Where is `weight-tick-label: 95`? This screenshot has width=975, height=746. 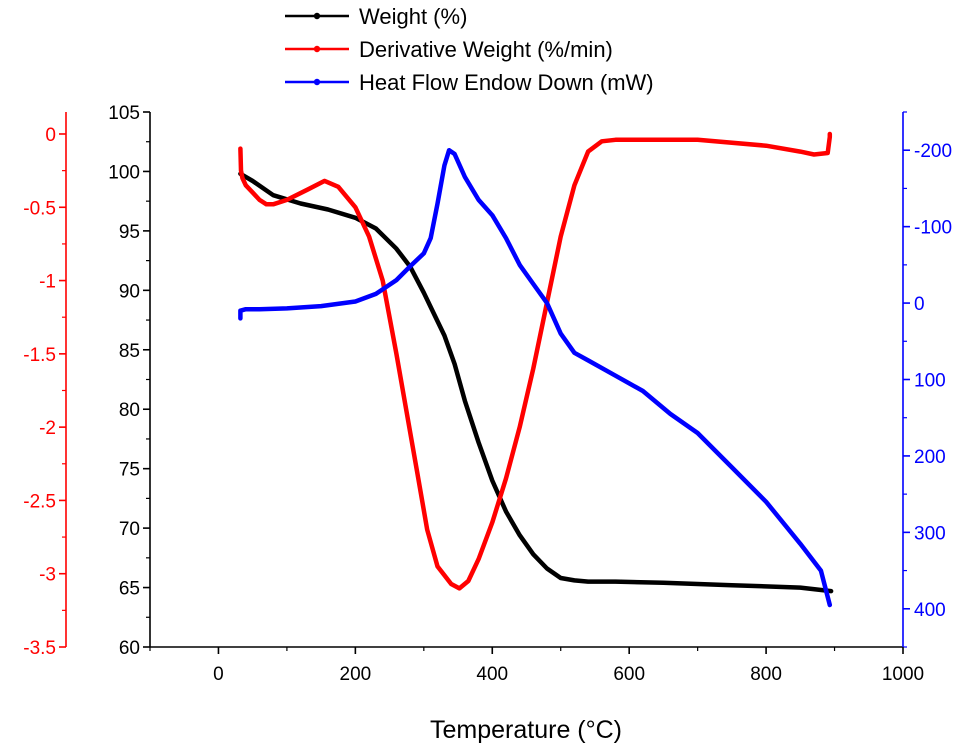 weight-tick-label: 95 is located at coordinates (129, 232).